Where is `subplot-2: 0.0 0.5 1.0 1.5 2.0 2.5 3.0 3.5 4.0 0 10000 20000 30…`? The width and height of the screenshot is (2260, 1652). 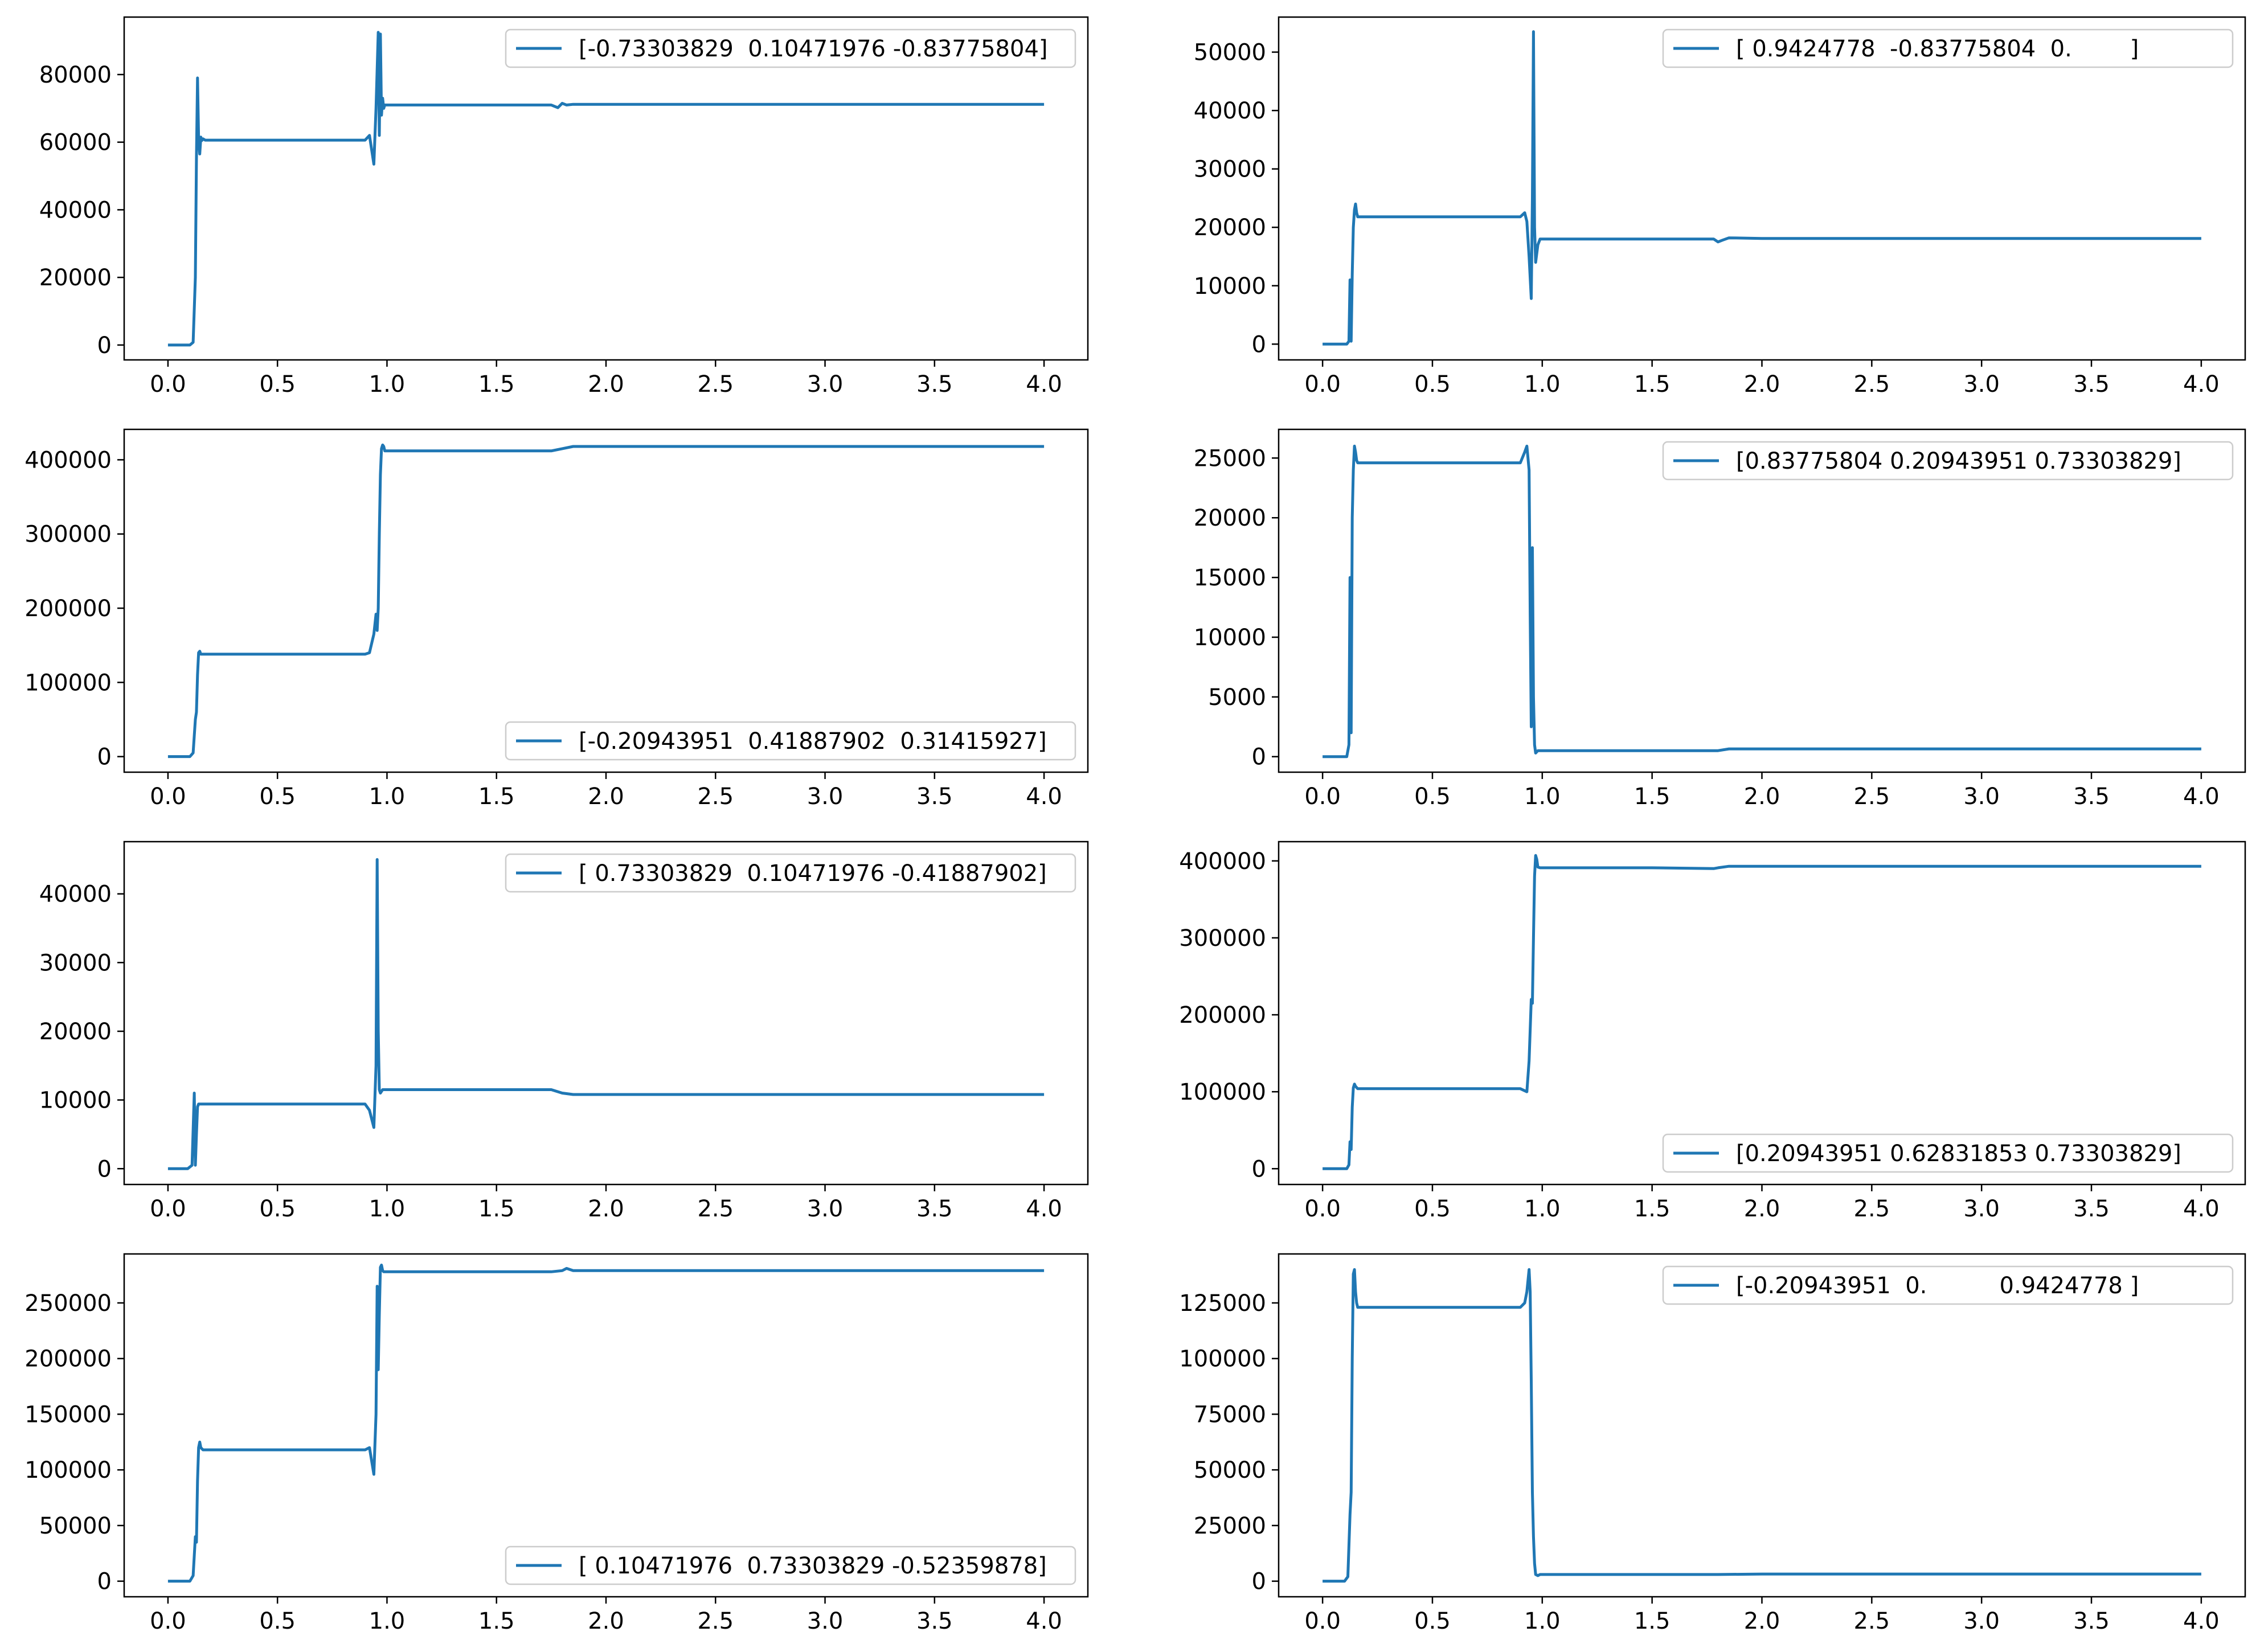
subplot-2: 0.0 0.5 1.0 1.5 2.0 2.5 3.0 3.5 4.0 0 10000 20000 30… is located at coordinates (1720, 206).